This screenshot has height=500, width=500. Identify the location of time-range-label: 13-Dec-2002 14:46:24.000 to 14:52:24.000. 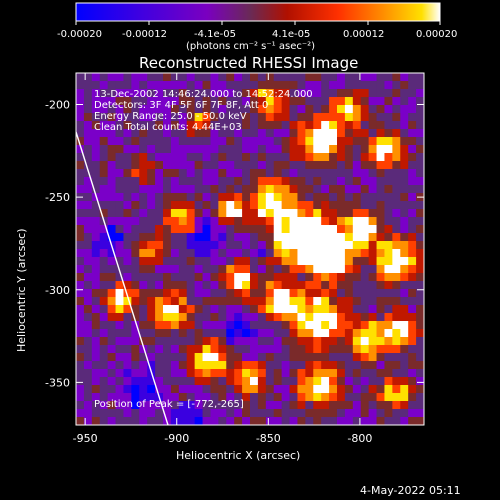
(203, 94).